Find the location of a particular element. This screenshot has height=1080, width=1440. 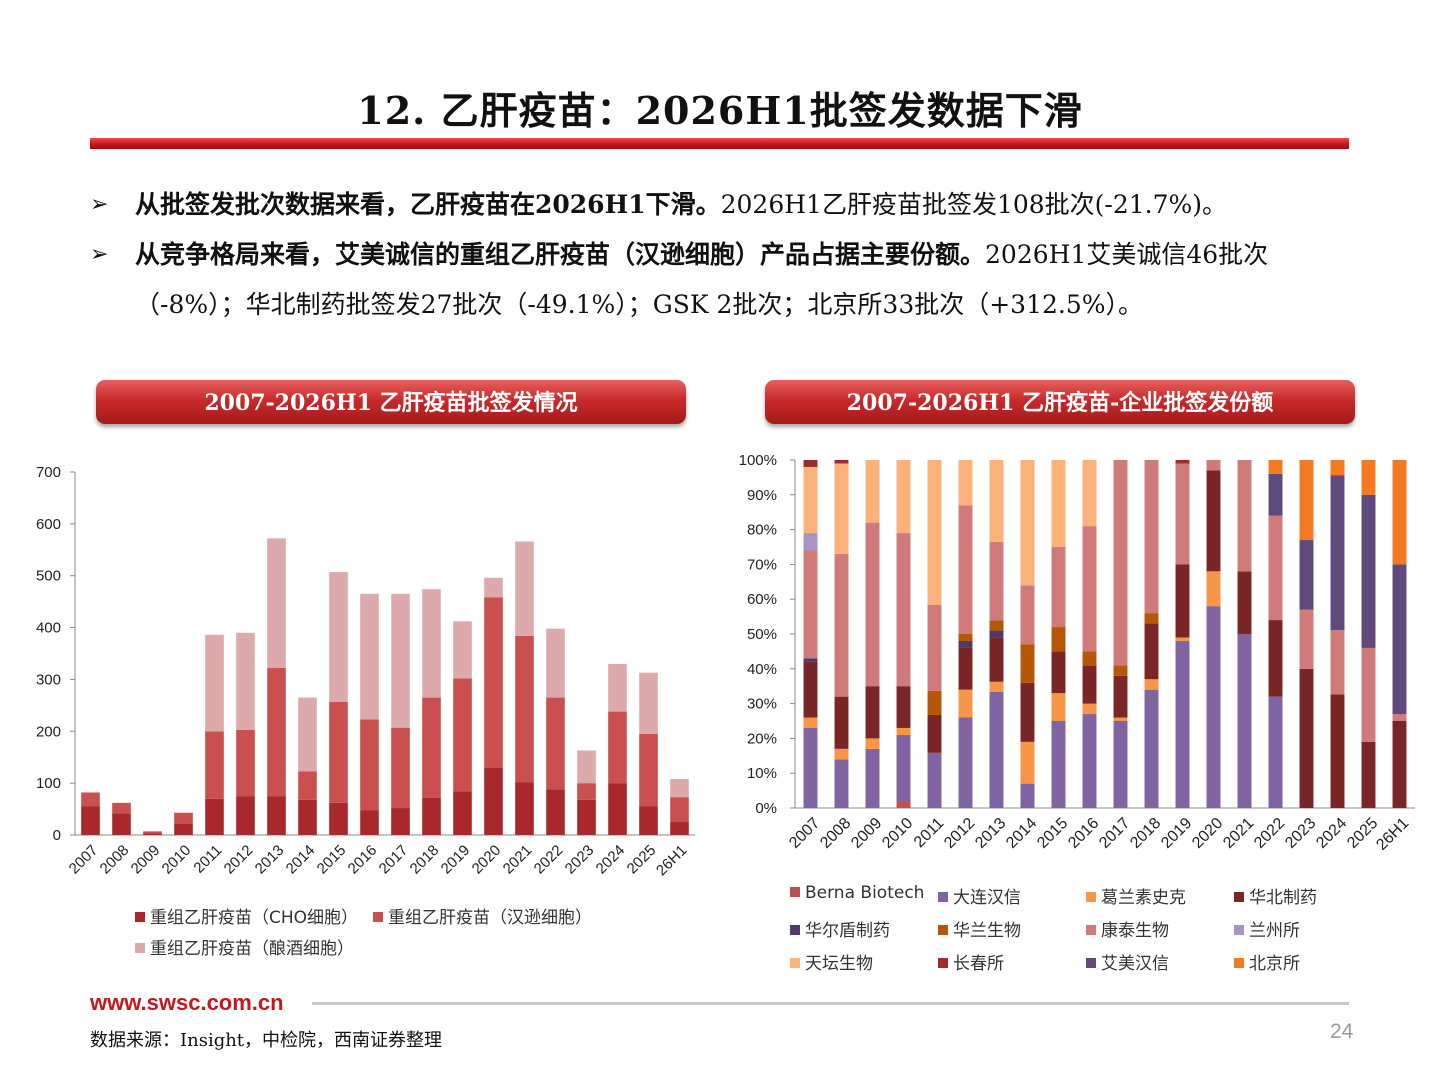

y-tick-label: 70% is located at coordinates (762, 564).